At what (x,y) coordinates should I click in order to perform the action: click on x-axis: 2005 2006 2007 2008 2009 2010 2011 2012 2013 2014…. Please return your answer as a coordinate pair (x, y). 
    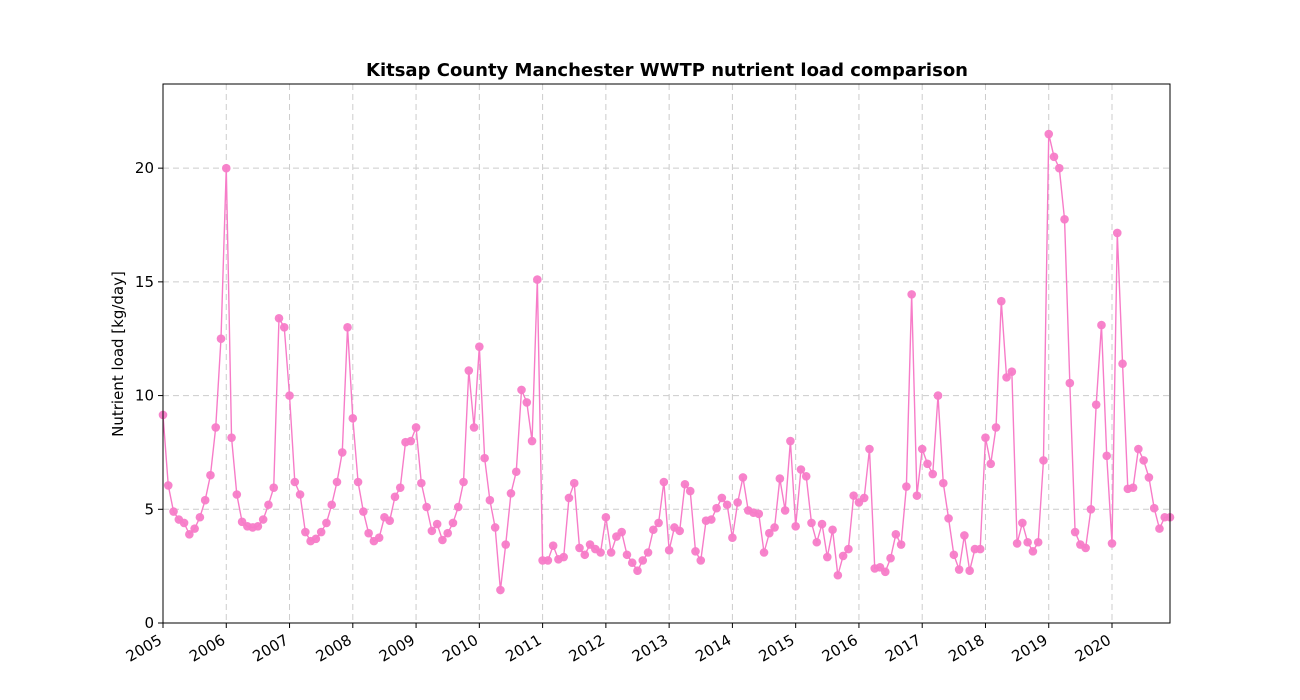
    Looking at the image, I should click on (618, 644).